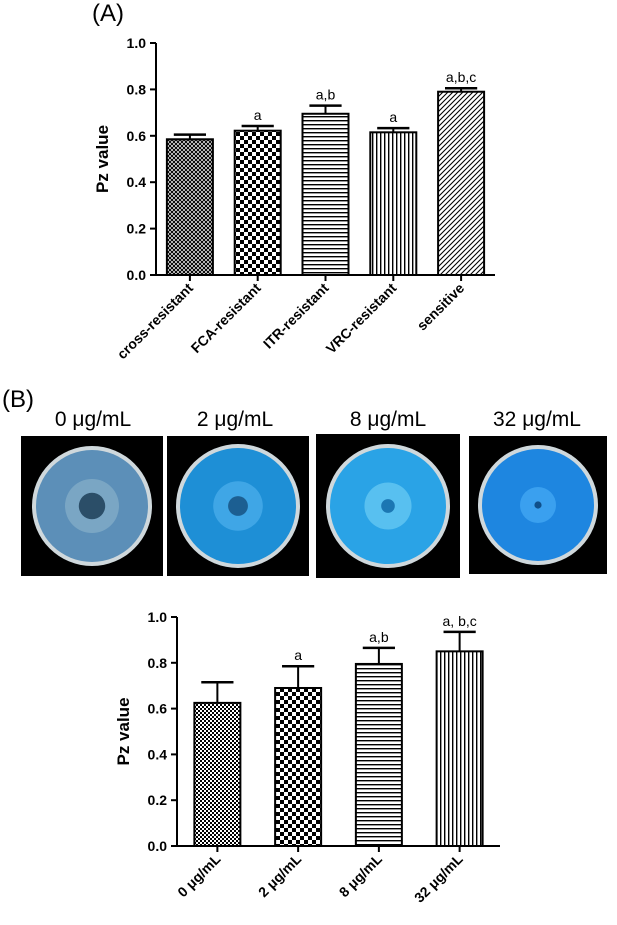  Describe the element at coordinates (93, 419) in the screenshot. I see `plate-caption-0: 0 μg/mL` at that location.